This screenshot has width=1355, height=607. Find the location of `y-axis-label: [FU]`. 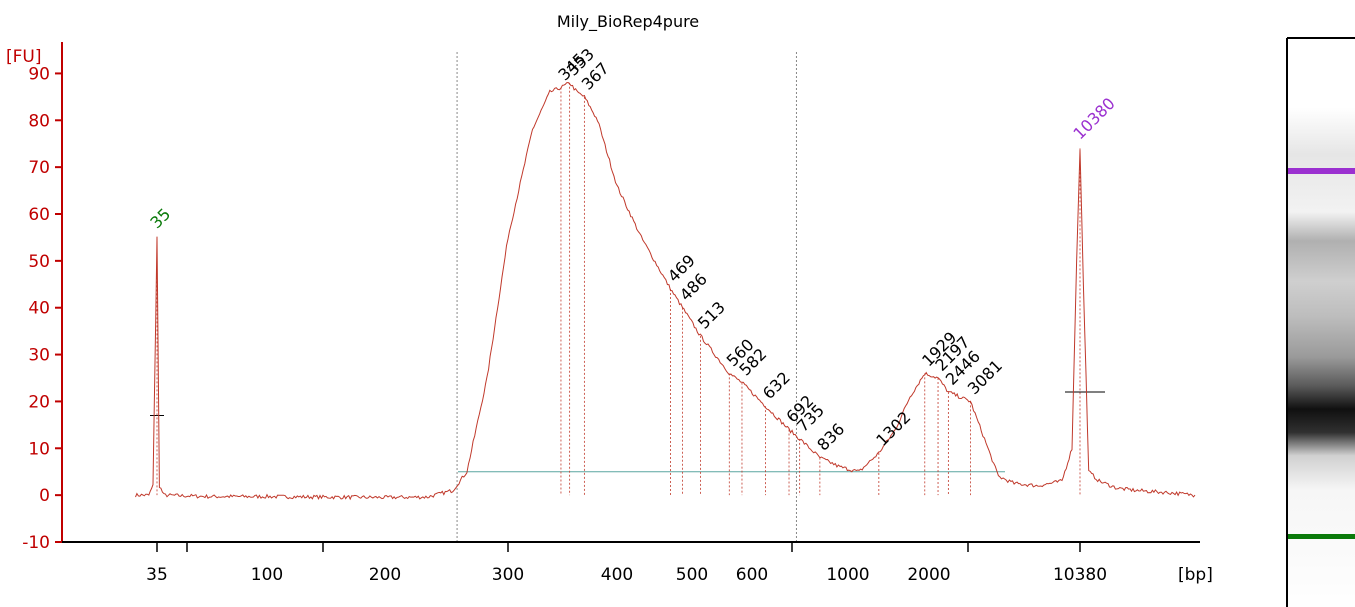

y-axis-label: [FU] is located at coordinates (24, 57).